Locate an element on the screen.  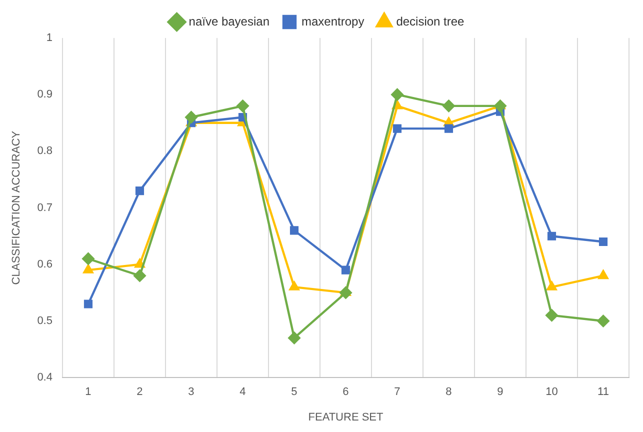
y-tick-label: 0.8 is located at coordinates (44, 151).